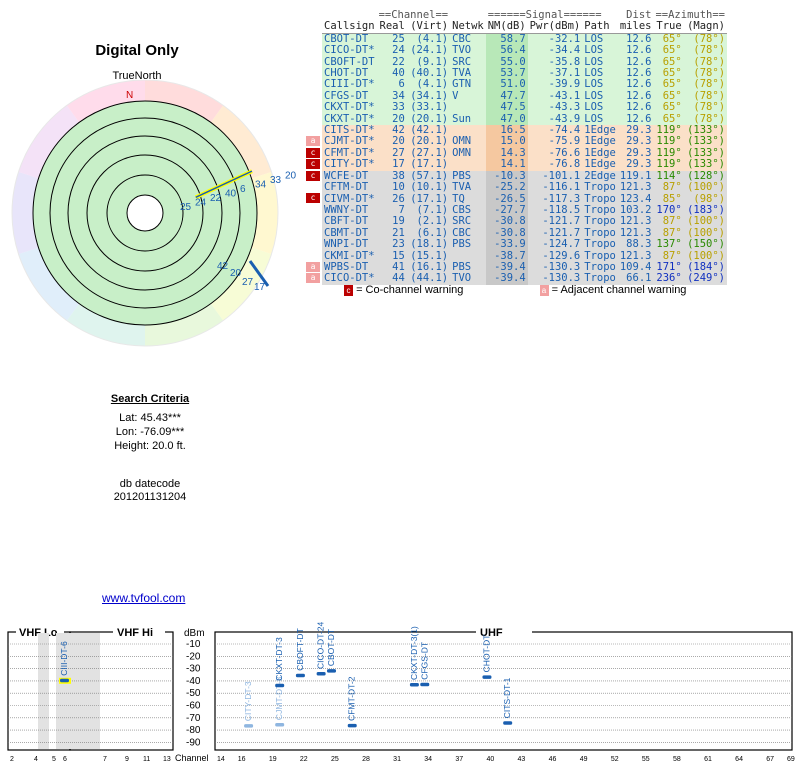  Describe the element at coordinates (635, 266) in the screenshot. I see `station-distance: 109.4` at that location.